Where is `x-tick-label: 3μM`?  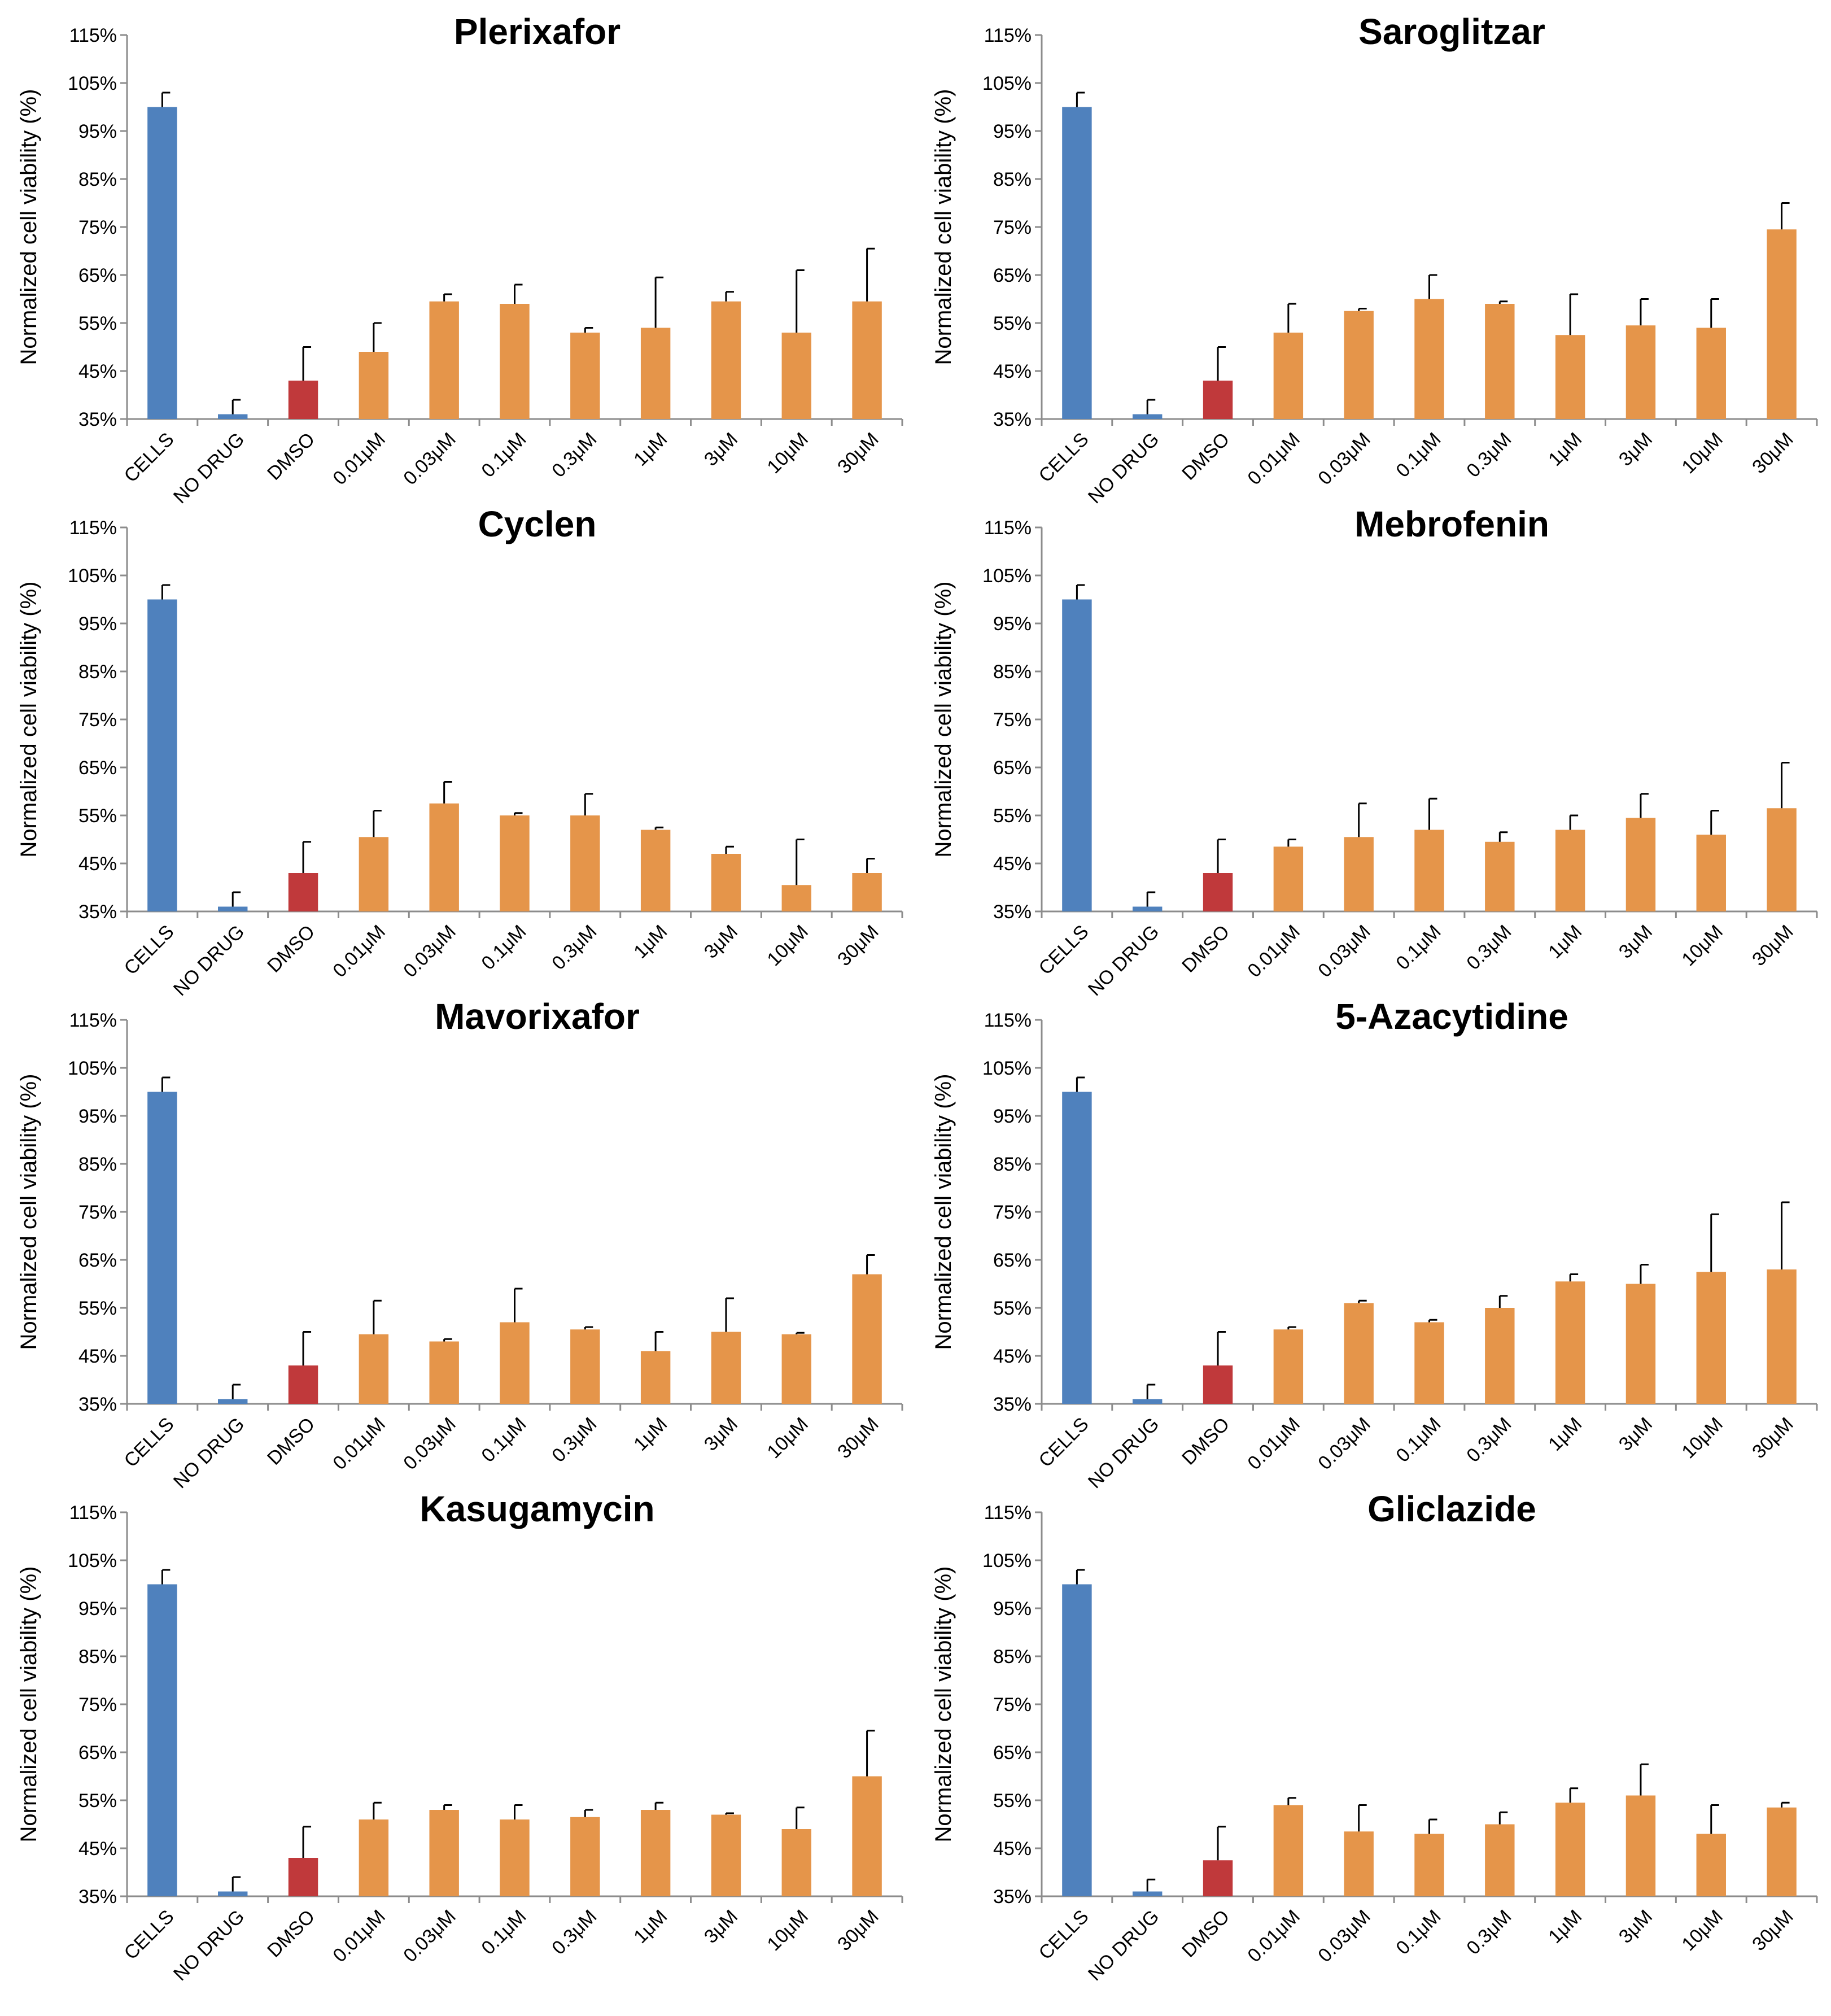
x-tick-label: 3μM is located at coordinates (1636, 942).